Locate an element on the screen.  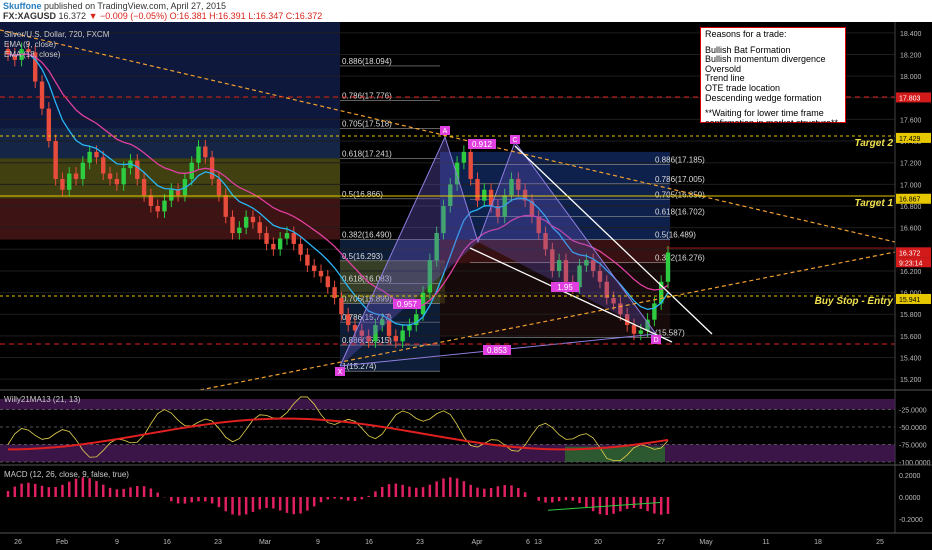
fib-label: 0.618(17.241) is located at coordinates (367, 153).